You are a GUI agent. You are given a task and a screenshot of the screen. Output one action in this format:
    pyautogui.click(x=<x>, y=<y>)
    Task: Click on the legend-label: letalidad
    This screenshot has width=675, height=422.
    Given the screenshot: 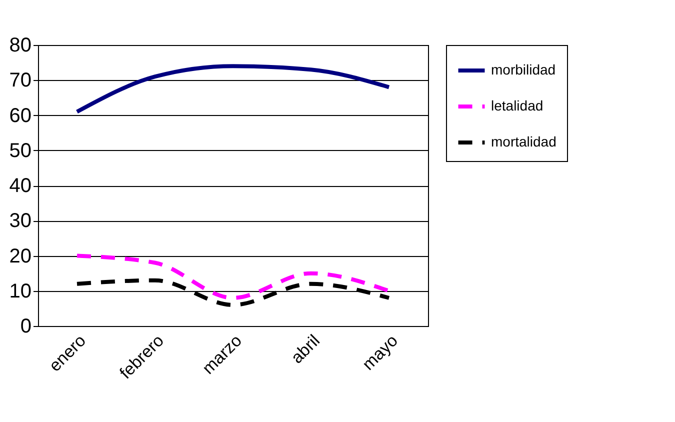 What is the action you would take?
    pyautogui.click(x=517, y=106)
    